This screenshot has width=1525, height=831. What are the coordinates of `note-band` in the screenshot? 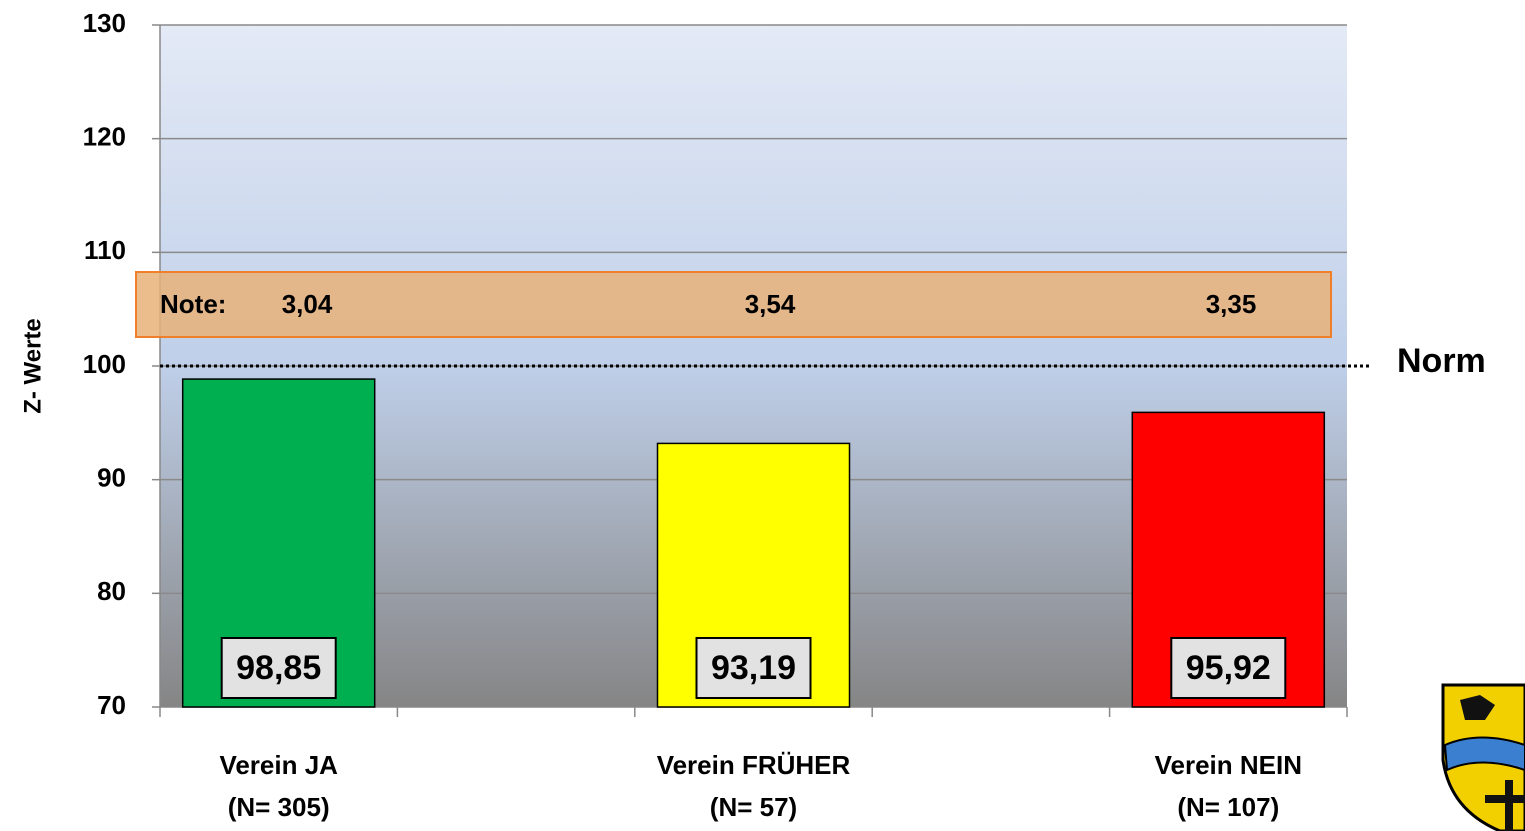 It's located at (733, 304).